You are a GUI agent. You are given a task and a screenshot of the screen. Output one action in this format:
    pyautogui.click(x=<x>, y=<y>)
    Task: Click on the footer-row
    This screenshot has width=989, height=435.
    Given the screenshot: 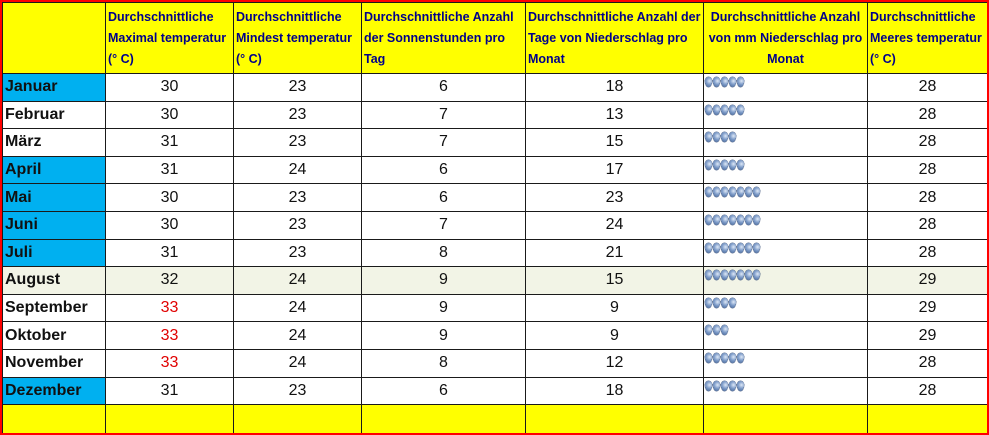 What is the action you would take?
    pyautogui.click(x=494, y=418)
    